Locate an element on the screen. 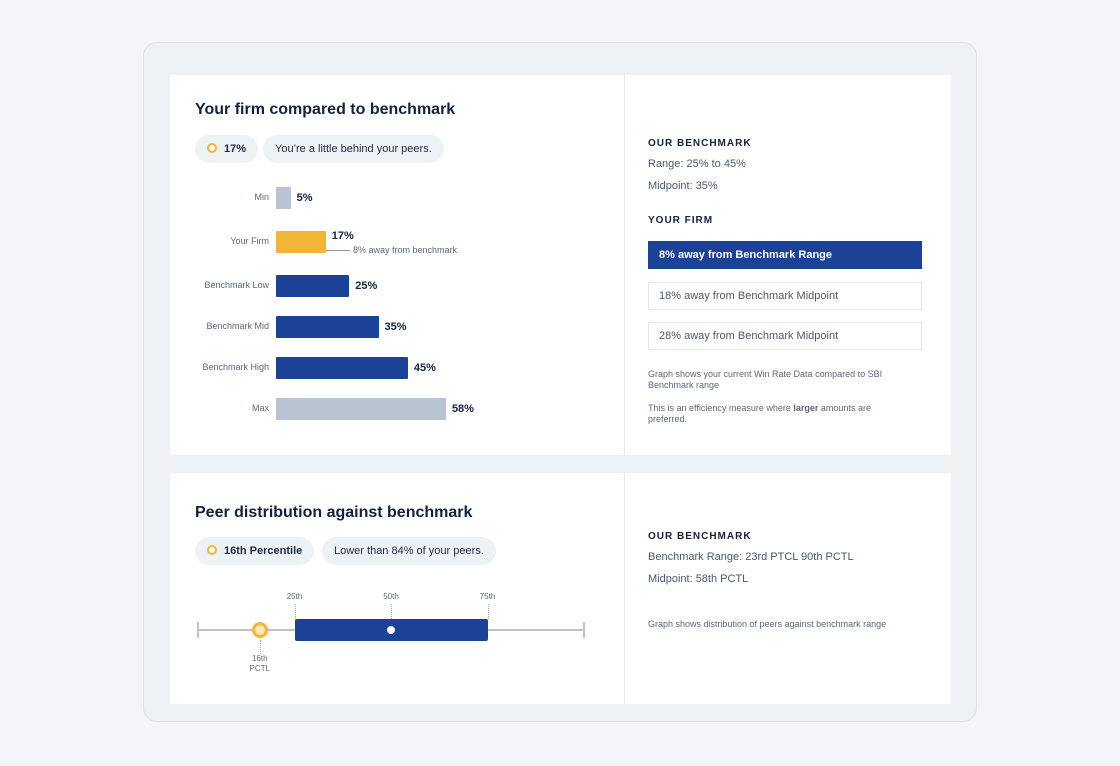 This screenshot has height=766, width=1120. category-label: Benchmark High is located at coordinates (235, 367).